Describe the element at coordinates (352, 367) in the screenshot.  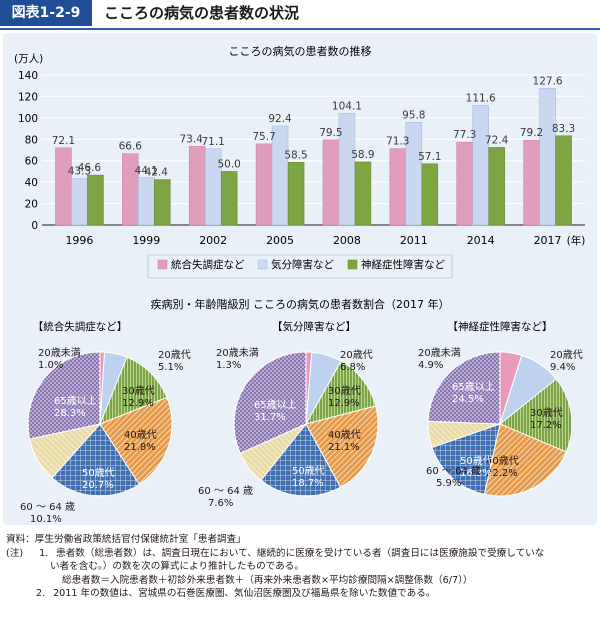
I see `pie-slice-value: 6.8%` at that location.